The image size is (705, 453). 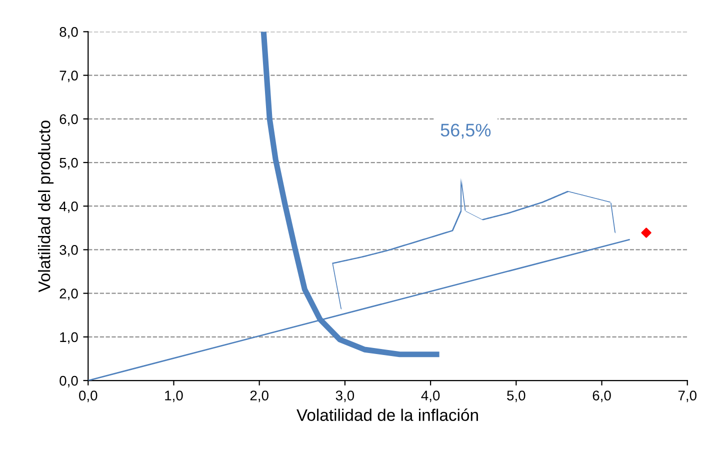 What do you see at coordinates (345, 396) in the screenshot?
I see `x-tick-label: 3,0` at bounding box center [345, 396].